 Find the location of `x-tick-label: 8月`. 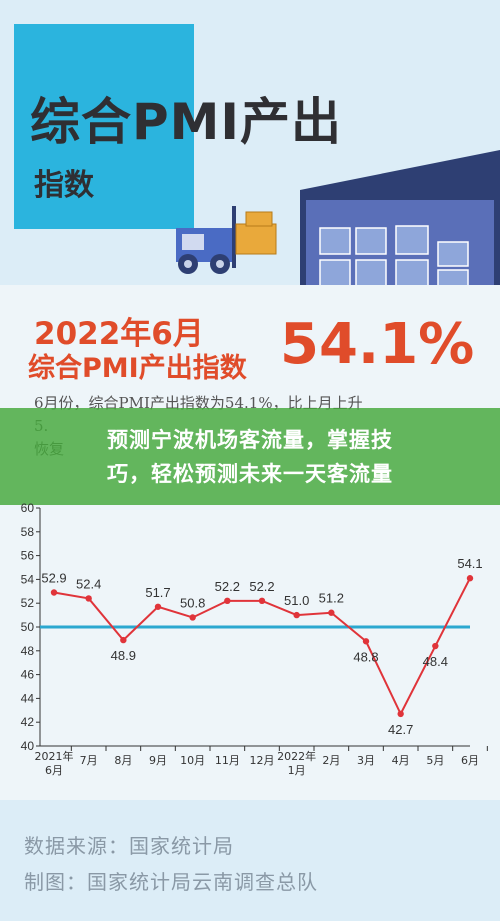

x-tick-label: 8月 is located at coordinates (123, 760).